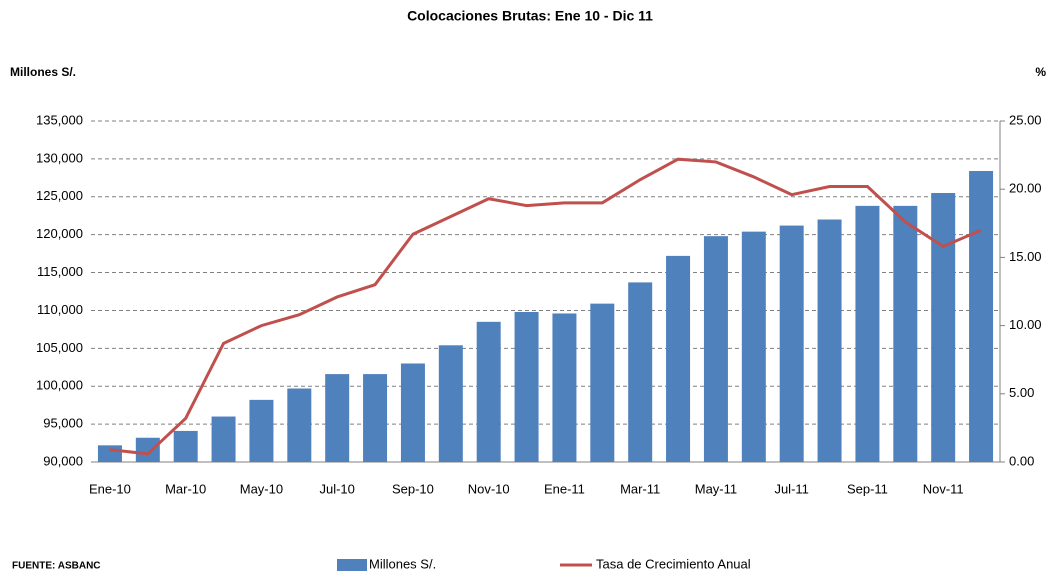 This screenshot has width=1059, height=572. What do you see at coordinates (110, 488) in the screenshot?
I see `x-tick-label: Ene-10` at bounding box center [110, 488].